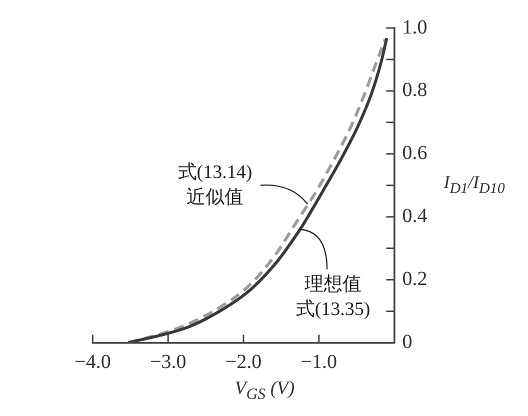 The height and width of the screenshot is (416, 528). Describe the element at coordinates (168, 361) in the screenshot. I see `x-tick-label: −3.0` at that location.